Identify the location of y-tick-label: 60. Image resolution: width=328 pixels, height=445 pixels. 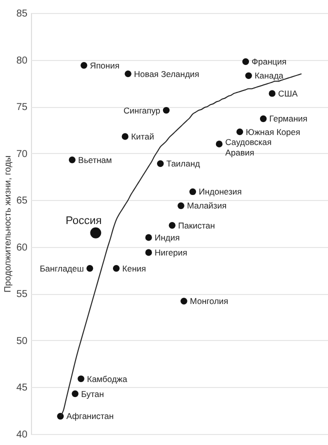
(22, 248).